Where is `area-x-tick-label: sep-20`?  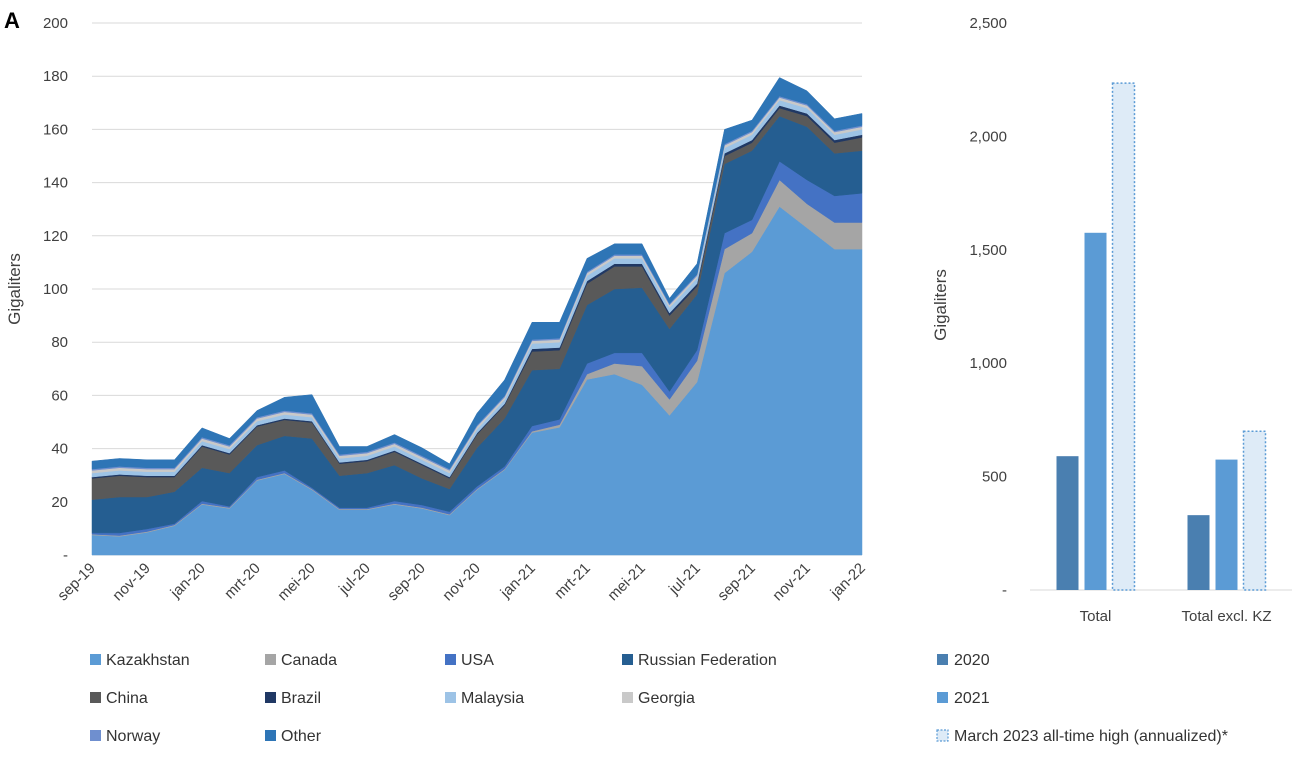 area-x-tick-label: sep-20 is located at coordinates (406, 582).